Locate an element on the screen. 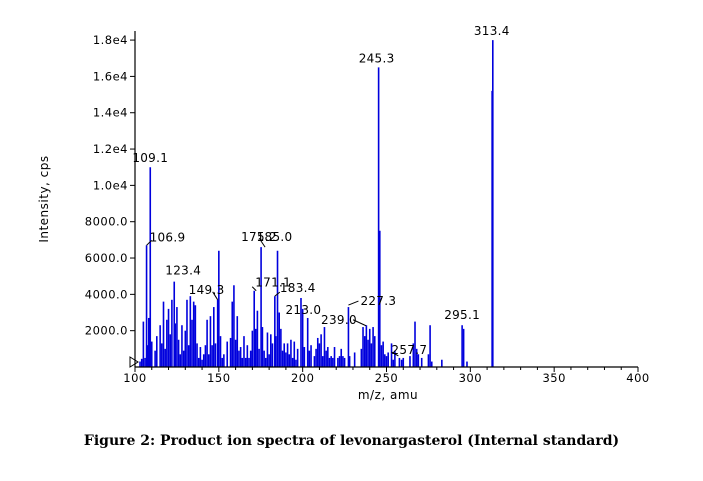 This screenshot has width=703, height=481. peak-label: 313.4 is located at coordinates (492, 31).